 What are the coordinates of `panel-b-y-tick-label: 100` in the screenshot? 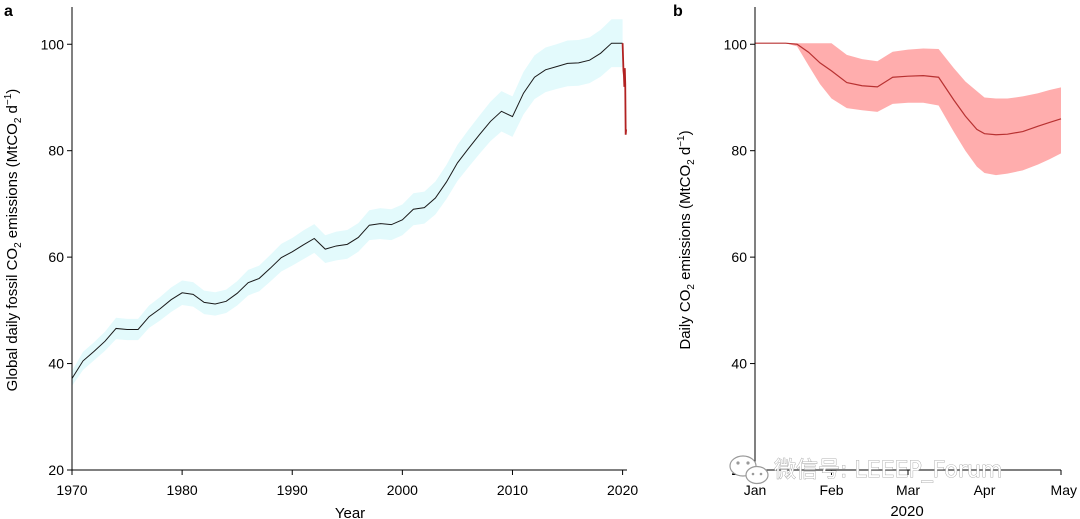 It's located at (736, 44).